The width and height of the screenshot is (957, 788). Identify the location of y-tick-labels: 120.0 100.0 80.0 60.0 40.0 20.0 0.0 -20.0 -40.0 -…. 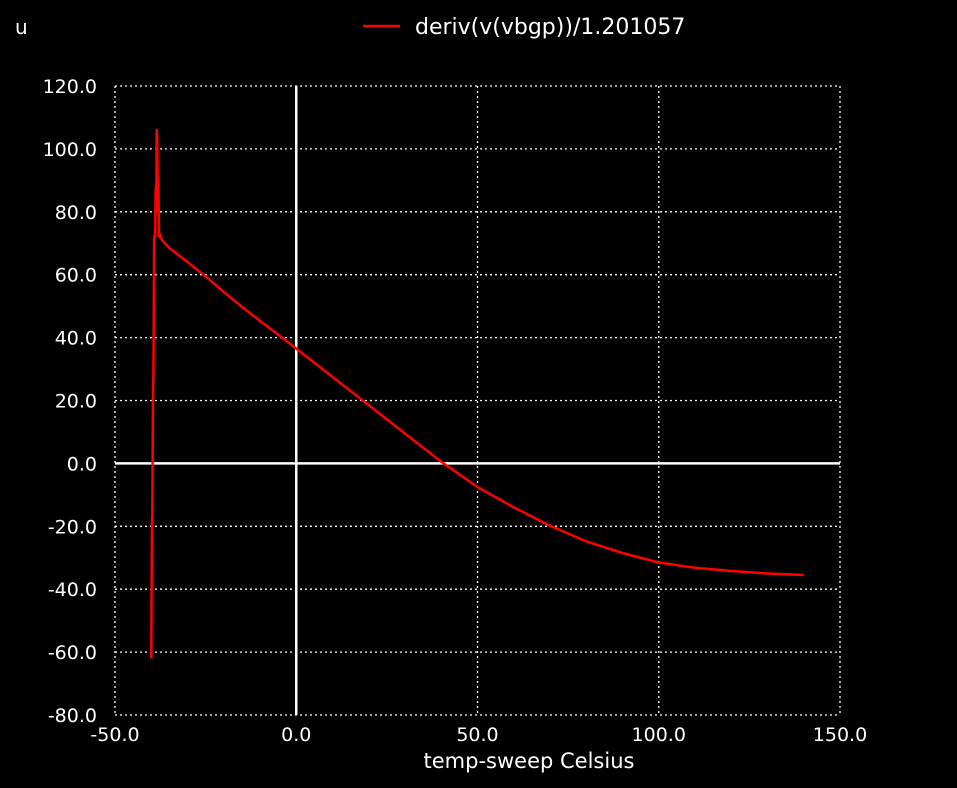
(70, 401).